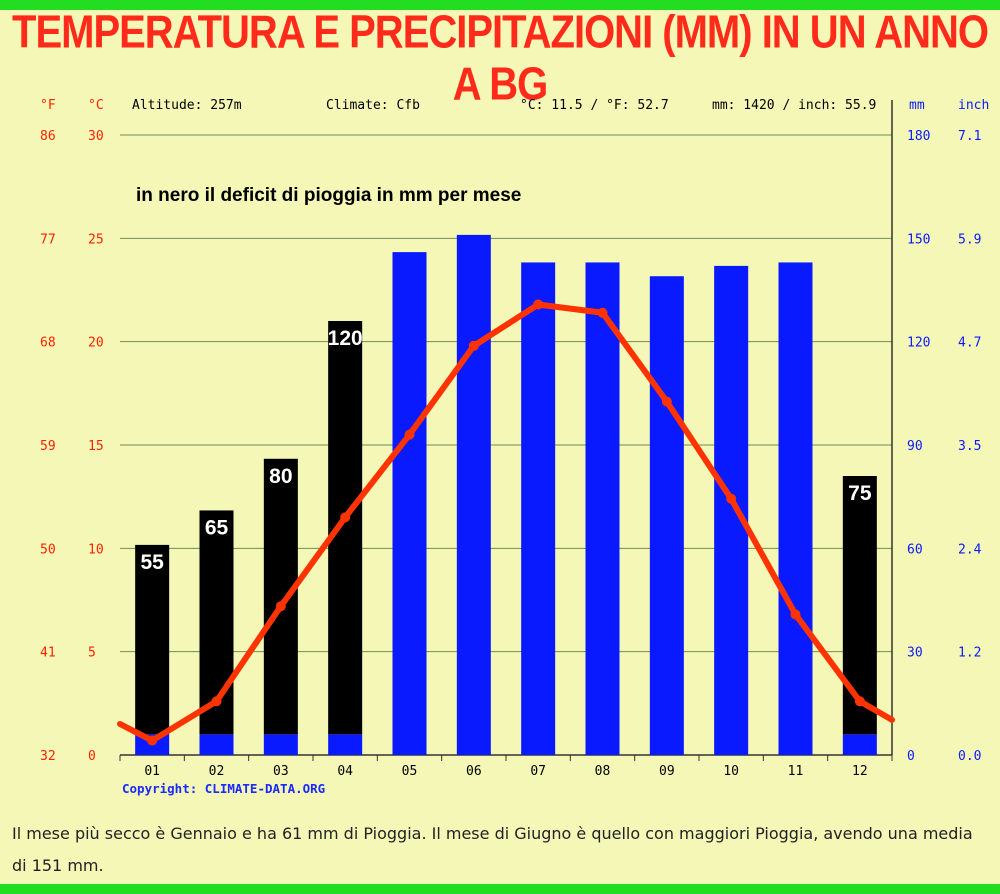 The height and width of the screenshot is (894, 1000). Describe the element at coordinates (217, 771) in the screenshot. I see `x-tick-label: 02` at that location.